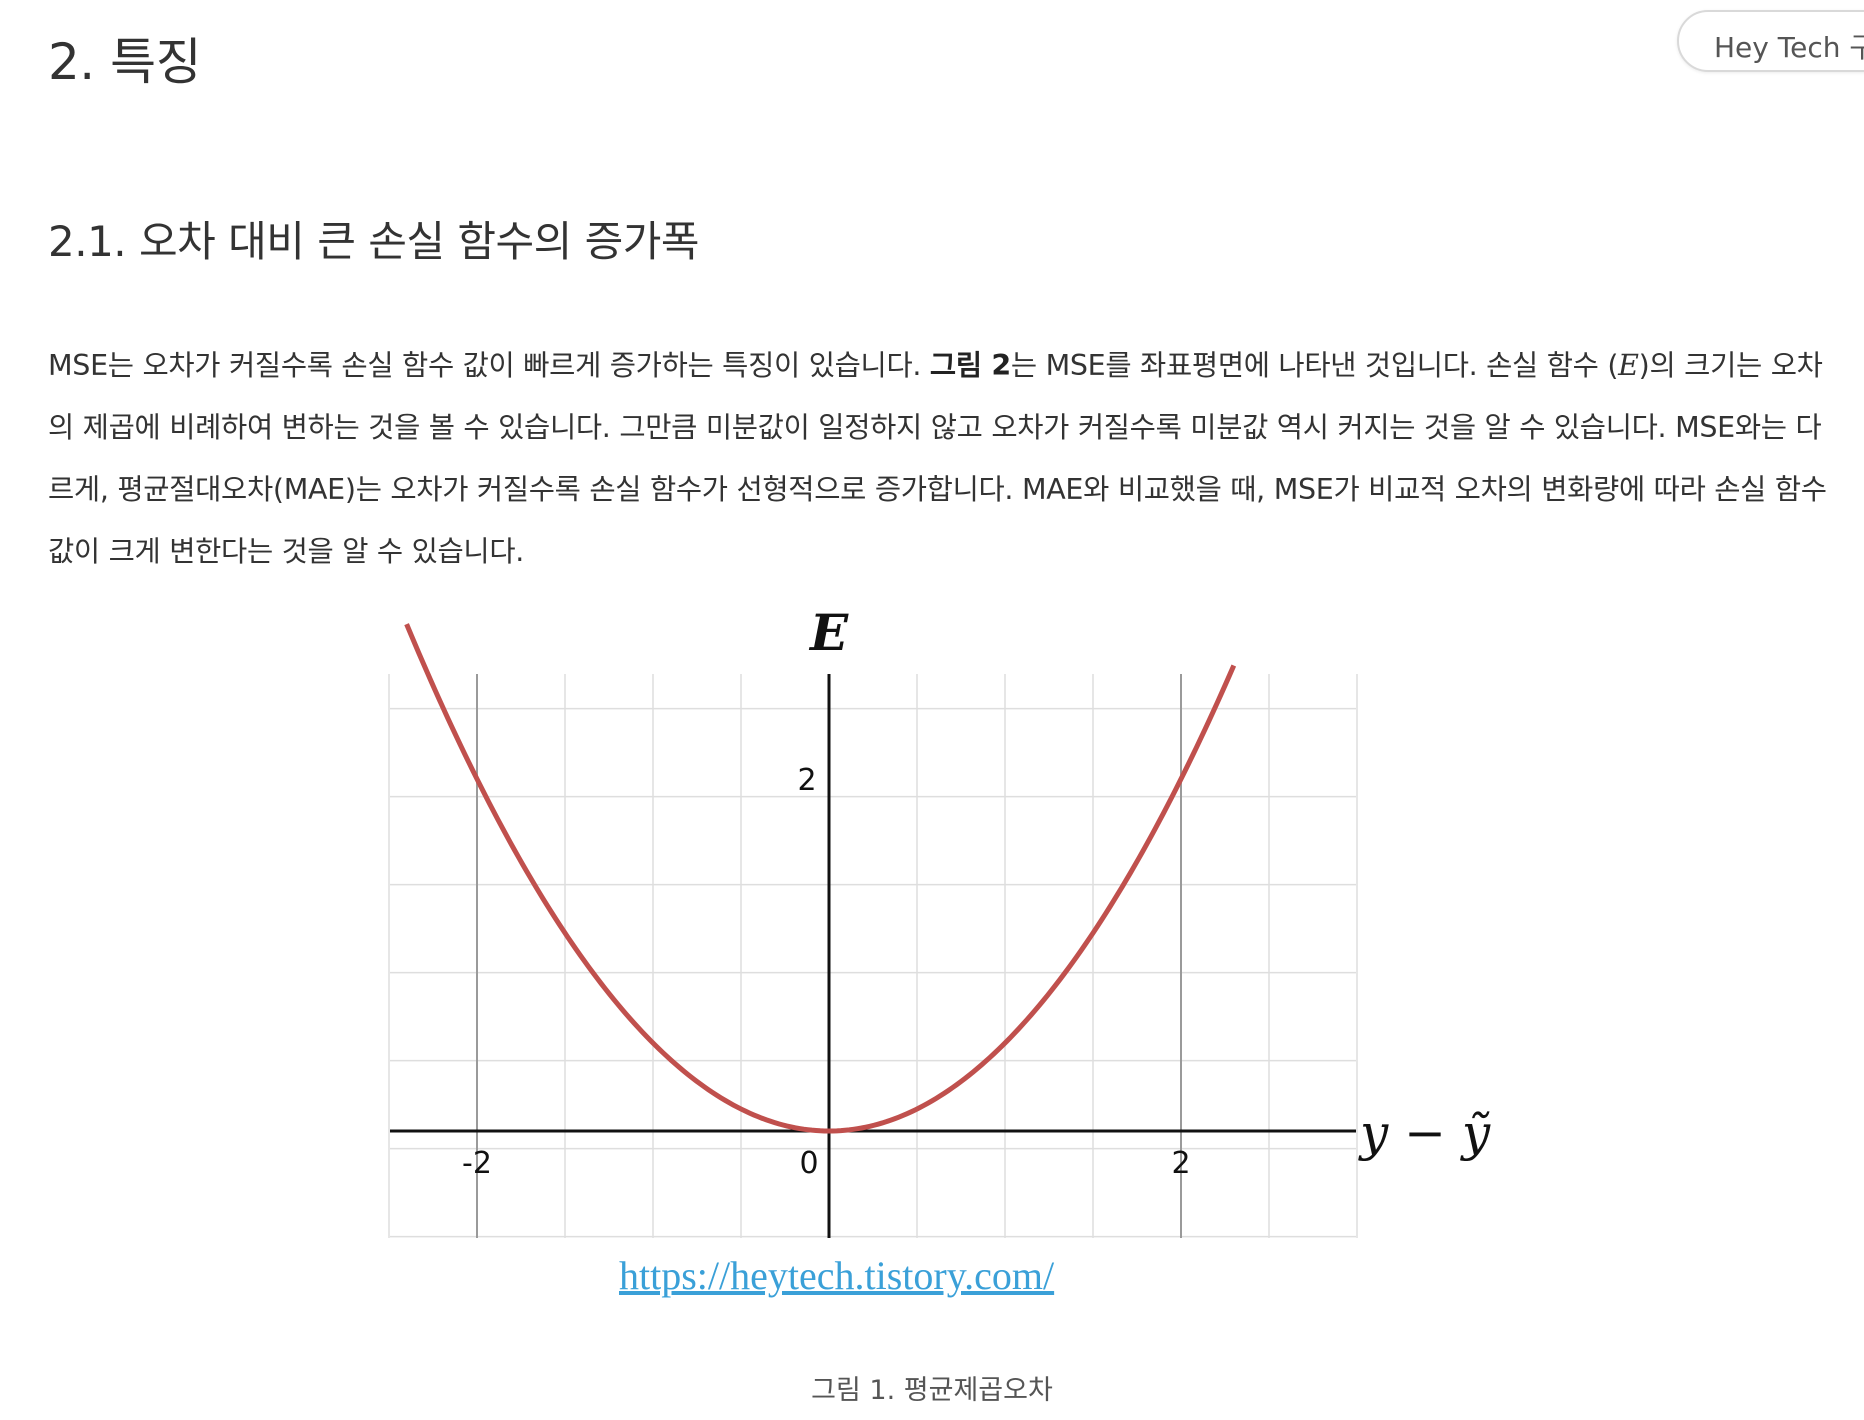 This screenshot has width=1864, height=1420. I want to click on y-tick-label: 2, so click(806, 780).